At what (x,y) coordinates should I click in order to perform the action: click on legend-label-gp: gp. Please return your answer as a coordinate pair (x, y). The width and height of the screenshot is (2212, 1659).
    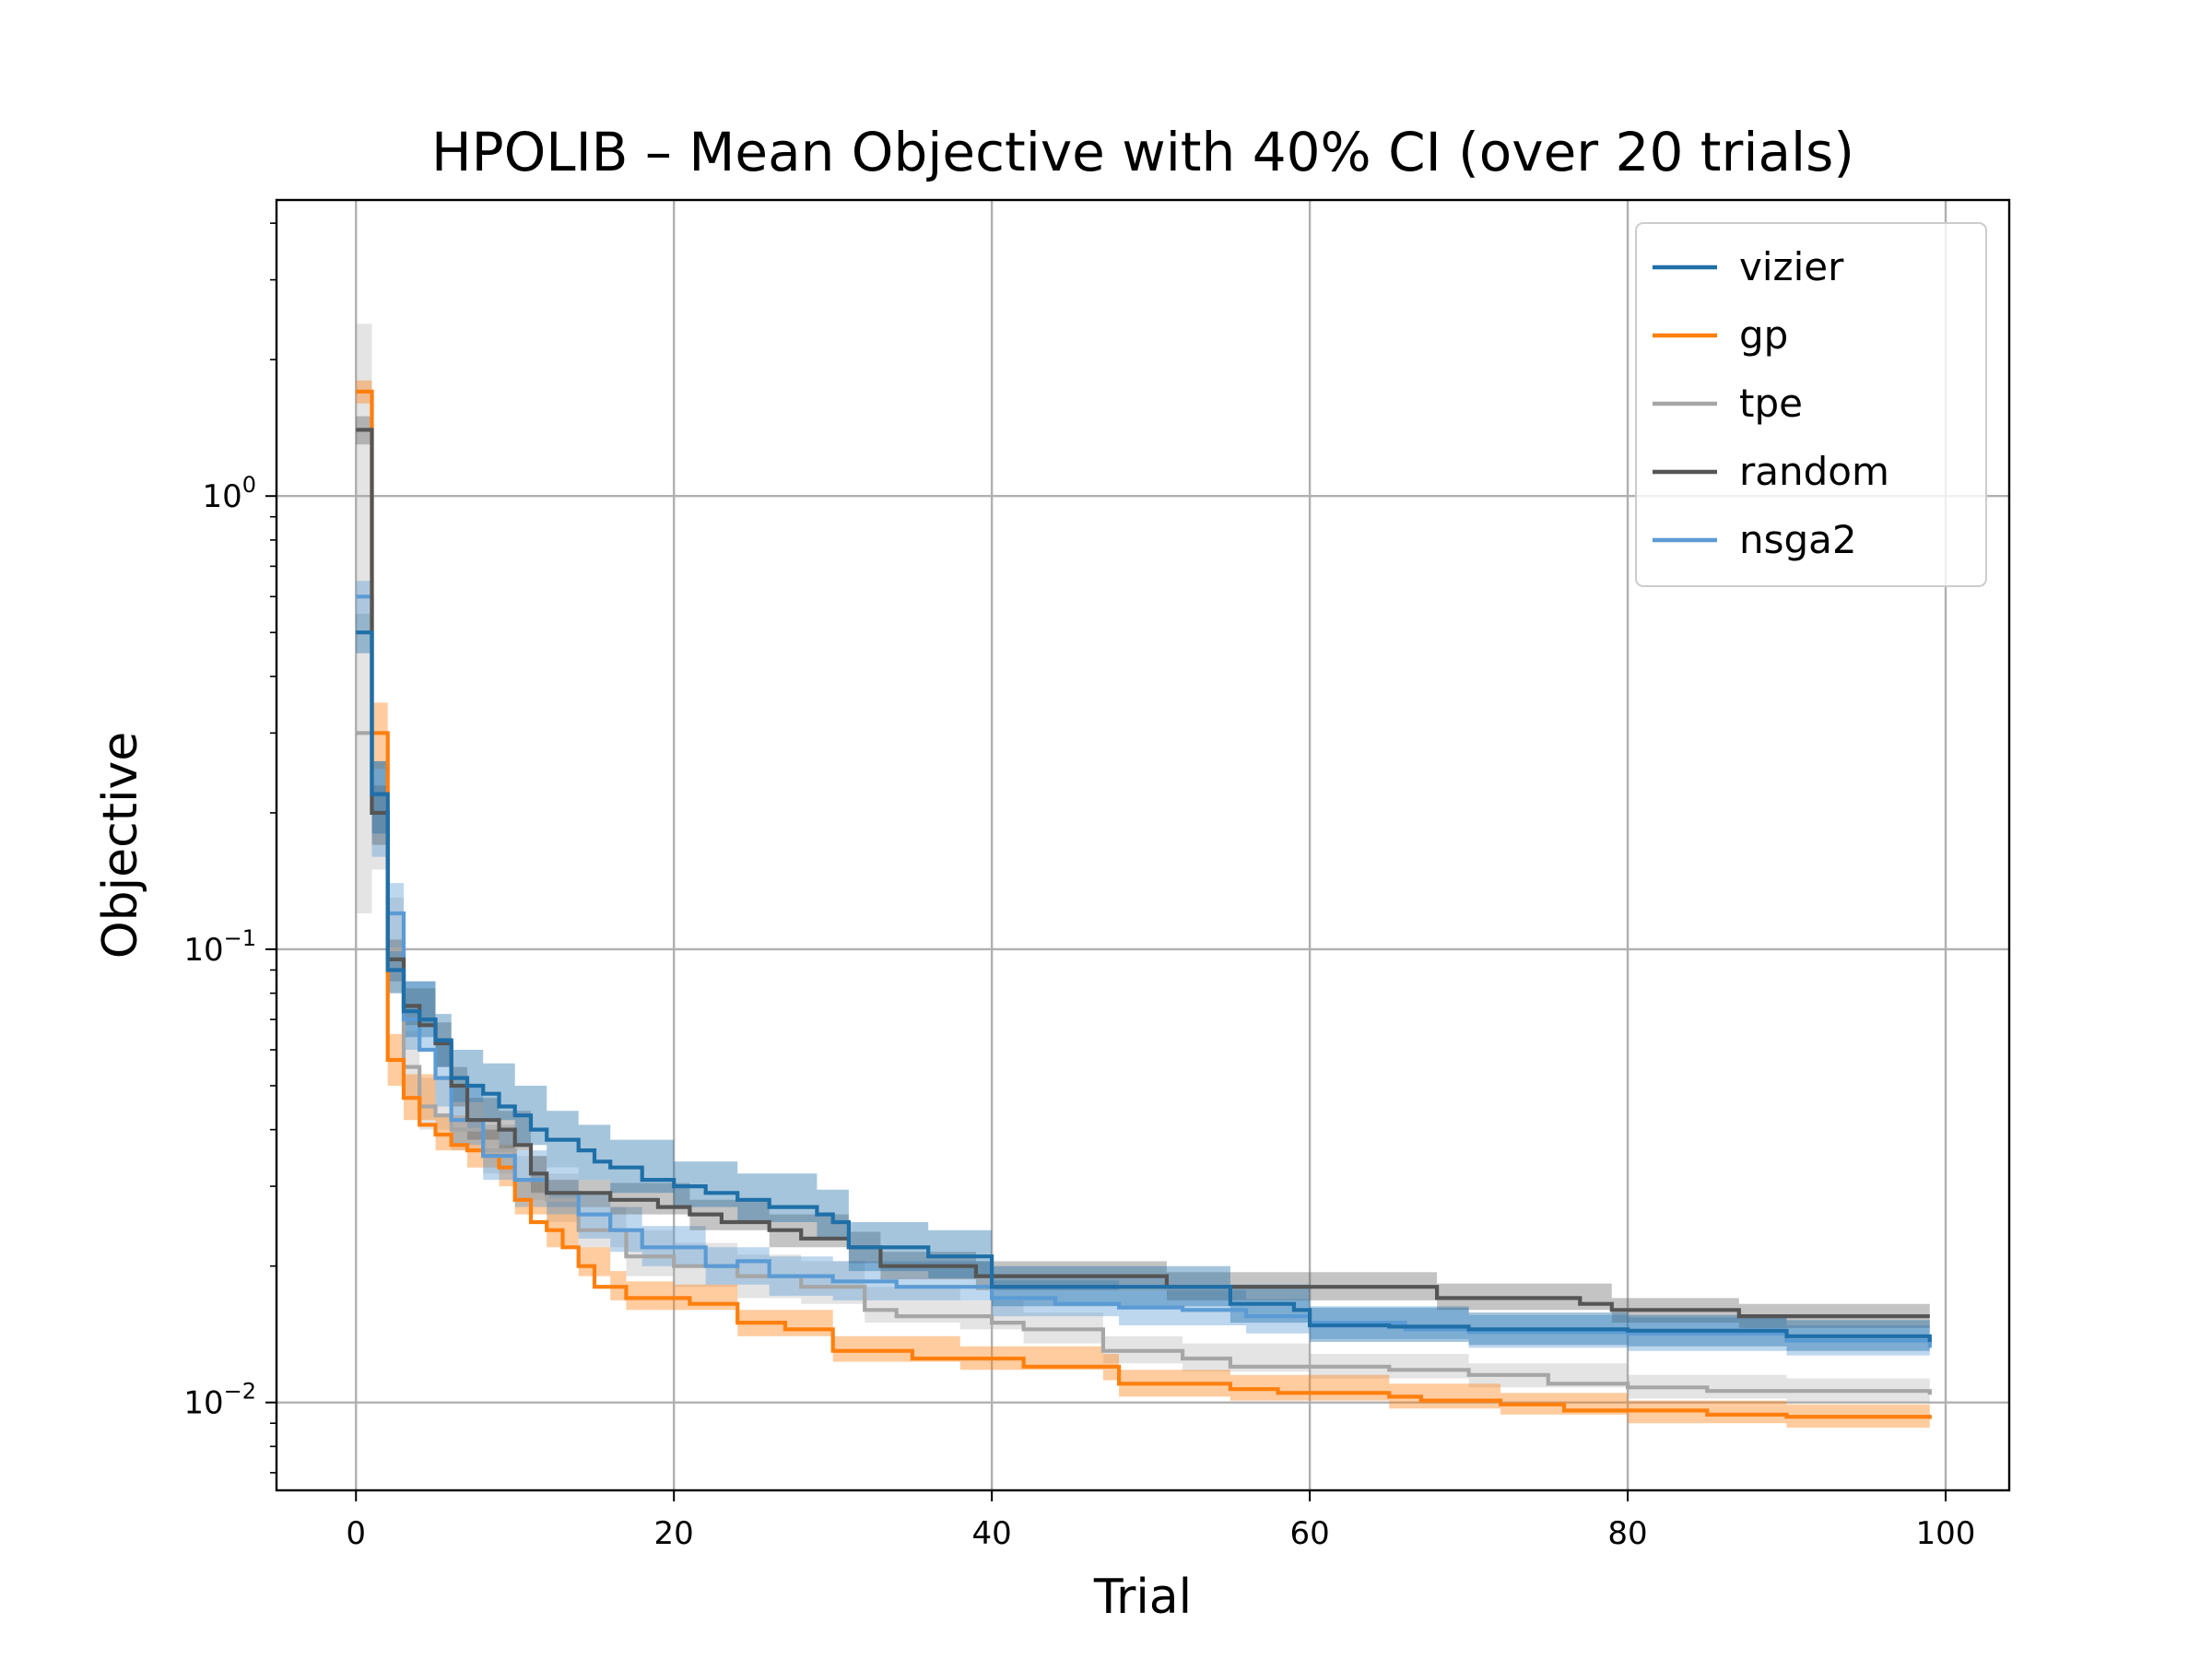
    Looking at the image, I should click on (1763, 335).